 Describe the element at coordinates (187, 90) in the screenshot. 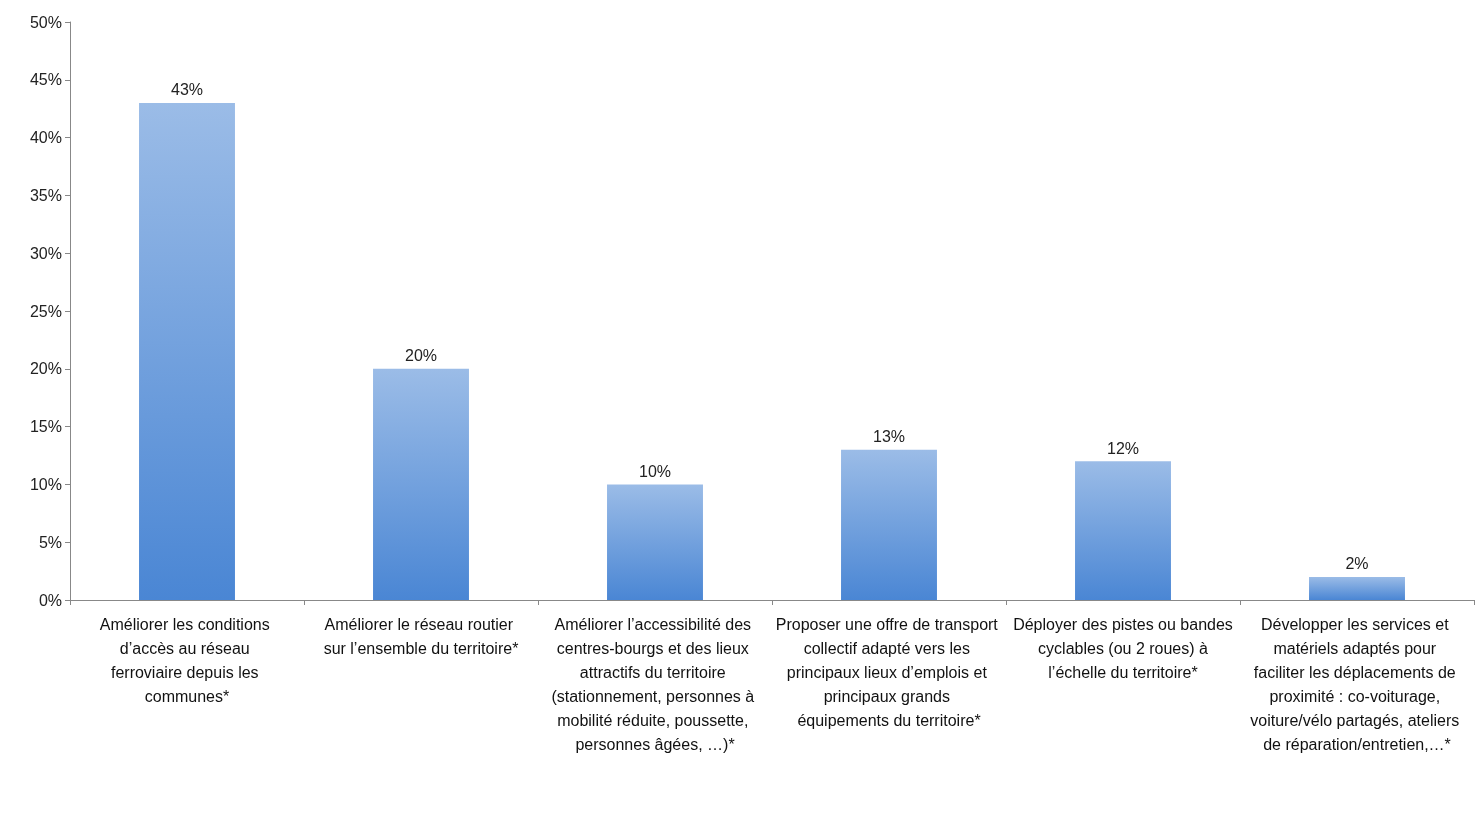

I see `data-label: 43%` at that location.